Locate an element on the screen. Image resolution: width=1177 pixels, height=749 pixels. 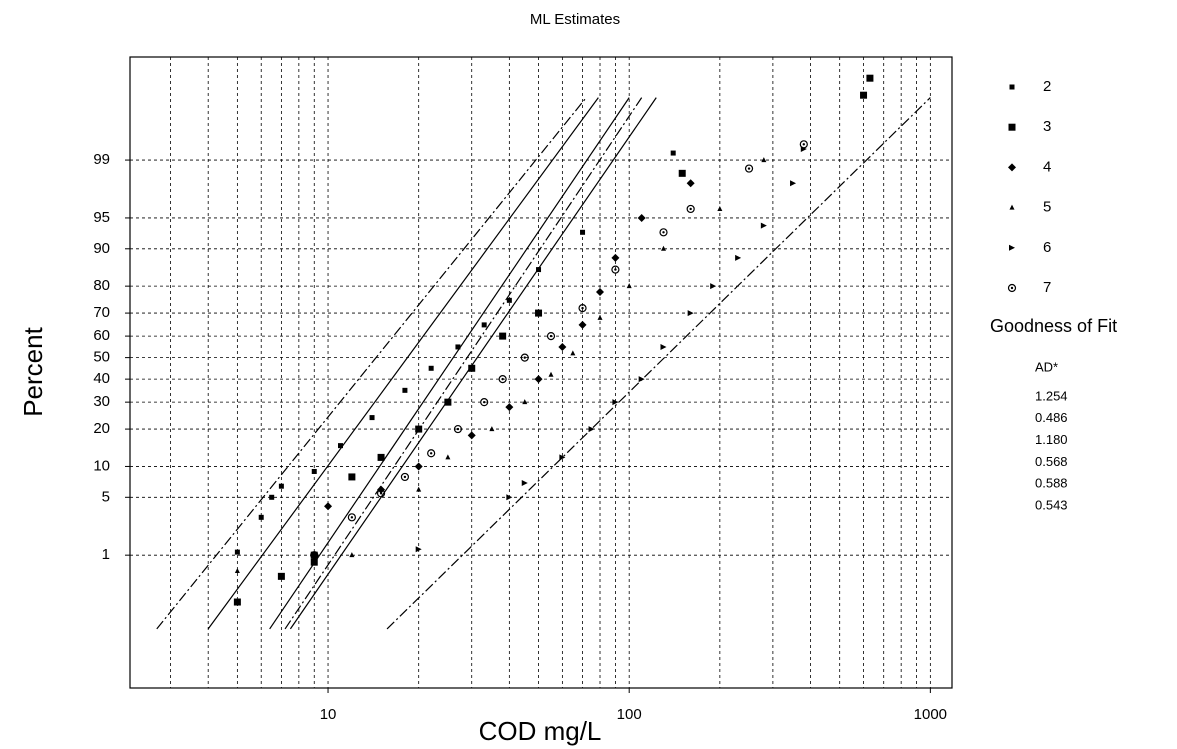
y-tick-label: 10 is located at coordinates (101, 465).